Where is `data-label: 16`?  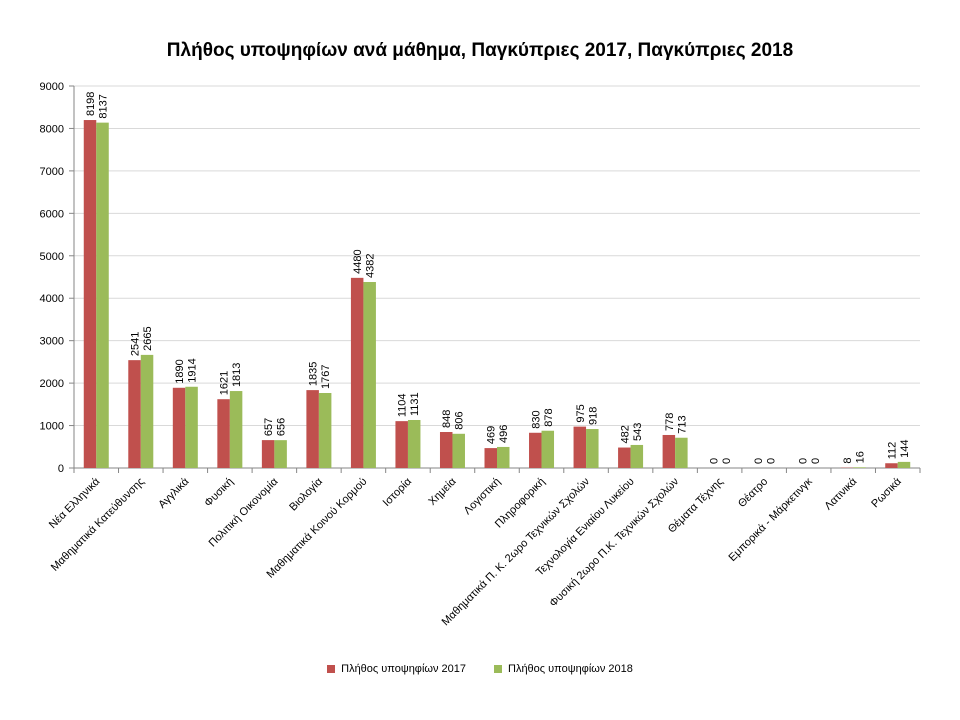
data-label: 16 is located at coordinates (860, 457).